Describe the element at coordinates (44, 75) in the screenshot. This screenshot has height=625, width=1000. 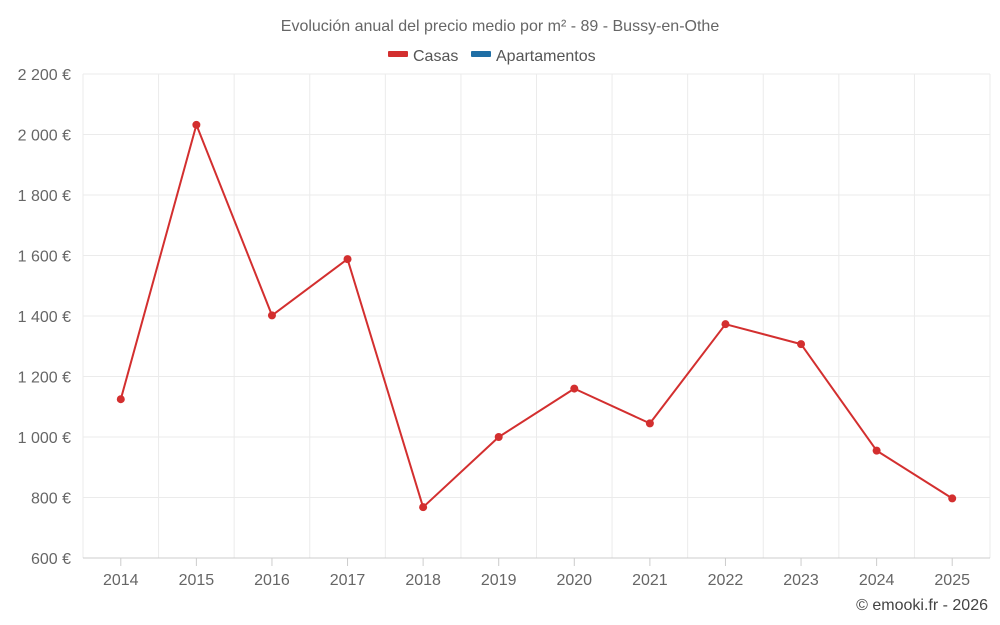
I see `y-tick-label: 2 200 €` at that location.